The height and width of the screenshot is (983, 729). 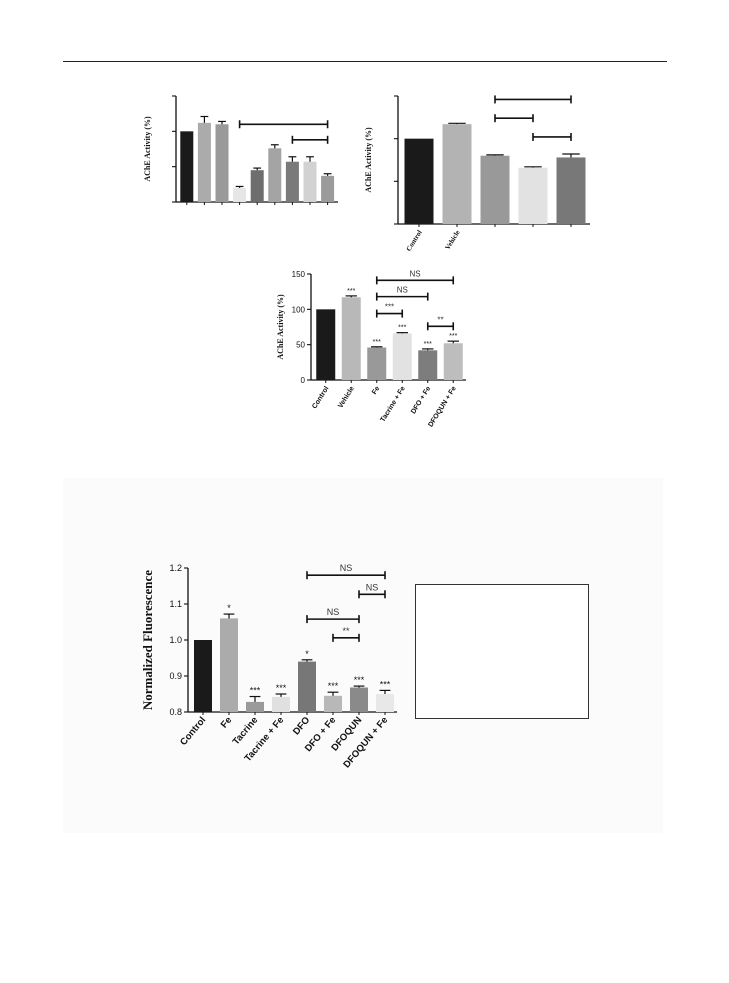 I want to click on y-axis-label: Normalized Fluorescence, so click(x=147, y=640).